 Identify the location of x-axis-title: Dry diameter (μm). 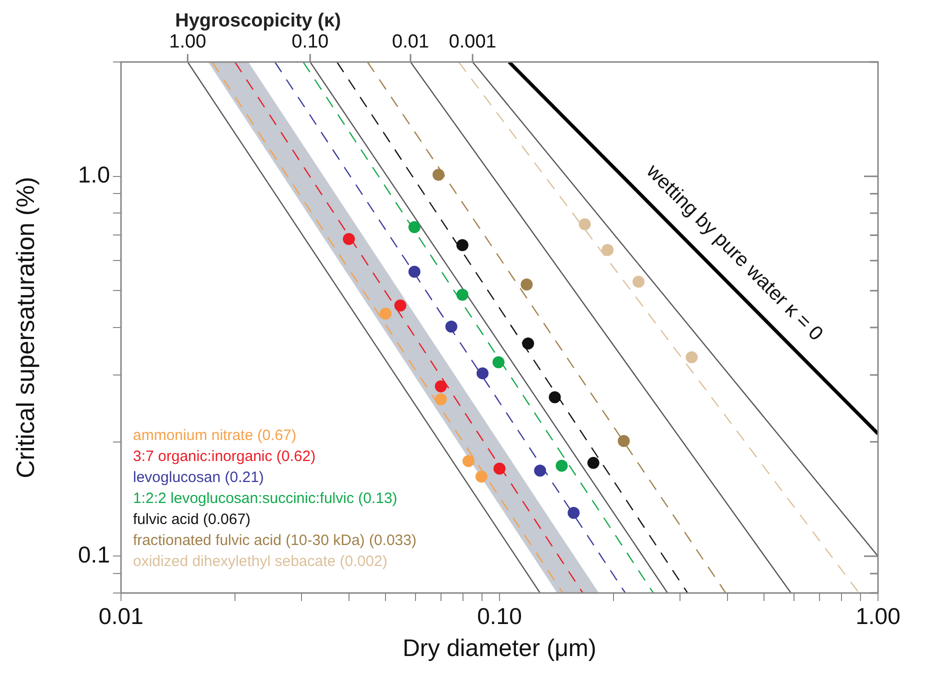
(499, 648).